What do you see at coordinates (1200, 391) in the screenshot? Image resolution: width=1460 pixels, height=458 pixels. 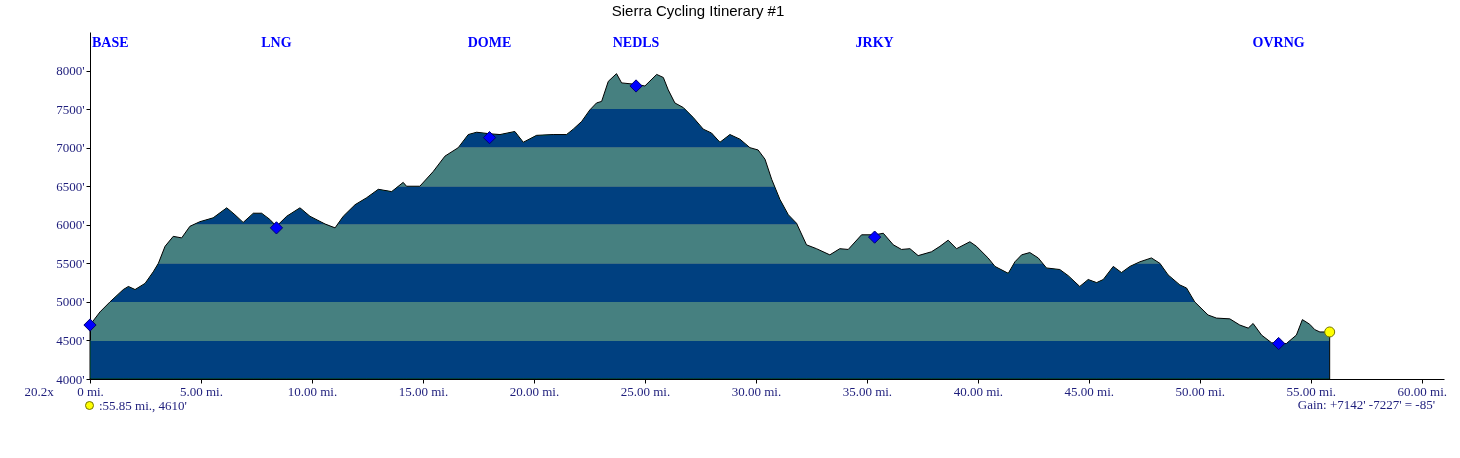 I see `x-tick-label: 50.00 mi.` at bounding box center [1200, 391].